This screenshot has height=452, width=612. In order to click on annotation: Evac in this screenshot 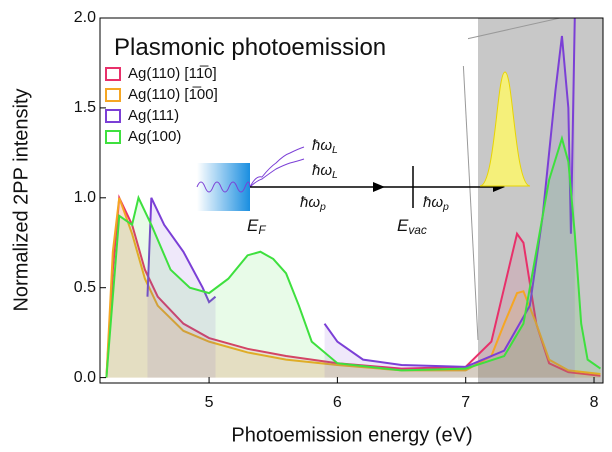, I will do `click(412, 226)`.